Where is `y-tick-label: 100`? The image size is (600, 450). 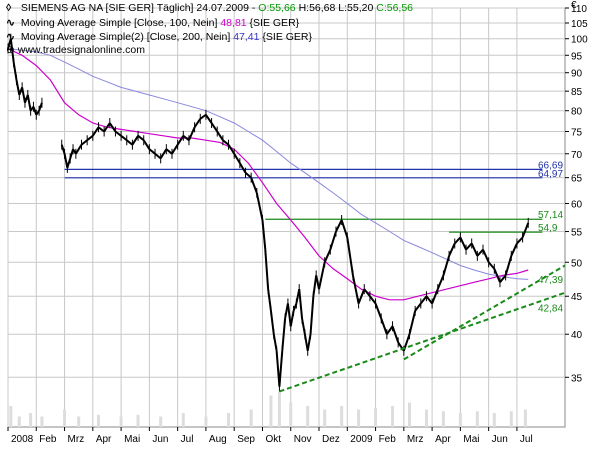 y-tick-label: 100 is located at coordinates (579, 40).